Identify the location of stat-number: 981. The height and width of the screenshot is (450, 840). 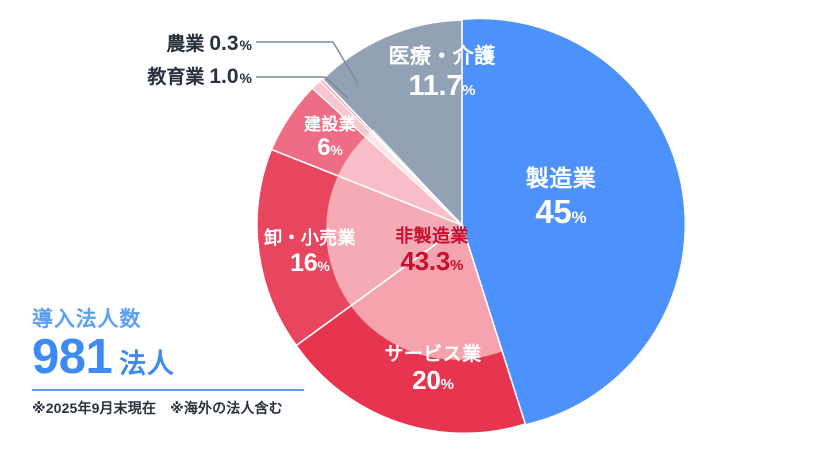
(72, 357).